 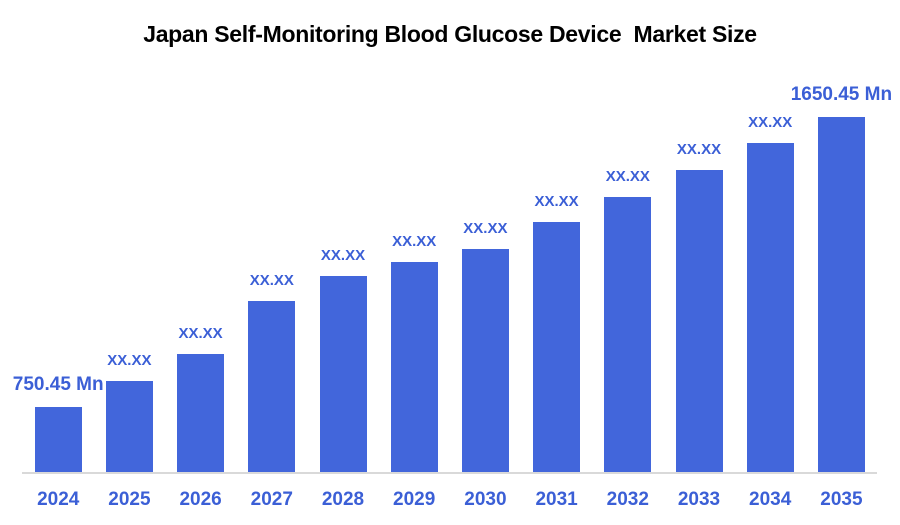 I want to click on bar-value-label: 750.45 Mn, so click(x=58, y=384).